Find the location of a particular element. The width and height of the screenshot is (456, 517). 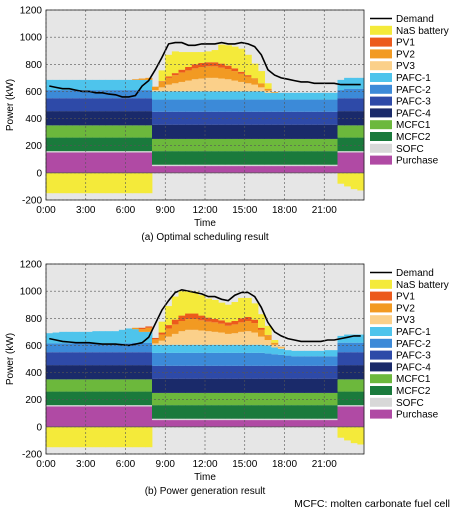

legend-label: PAFC-2 is located at coordinates (413, 90).